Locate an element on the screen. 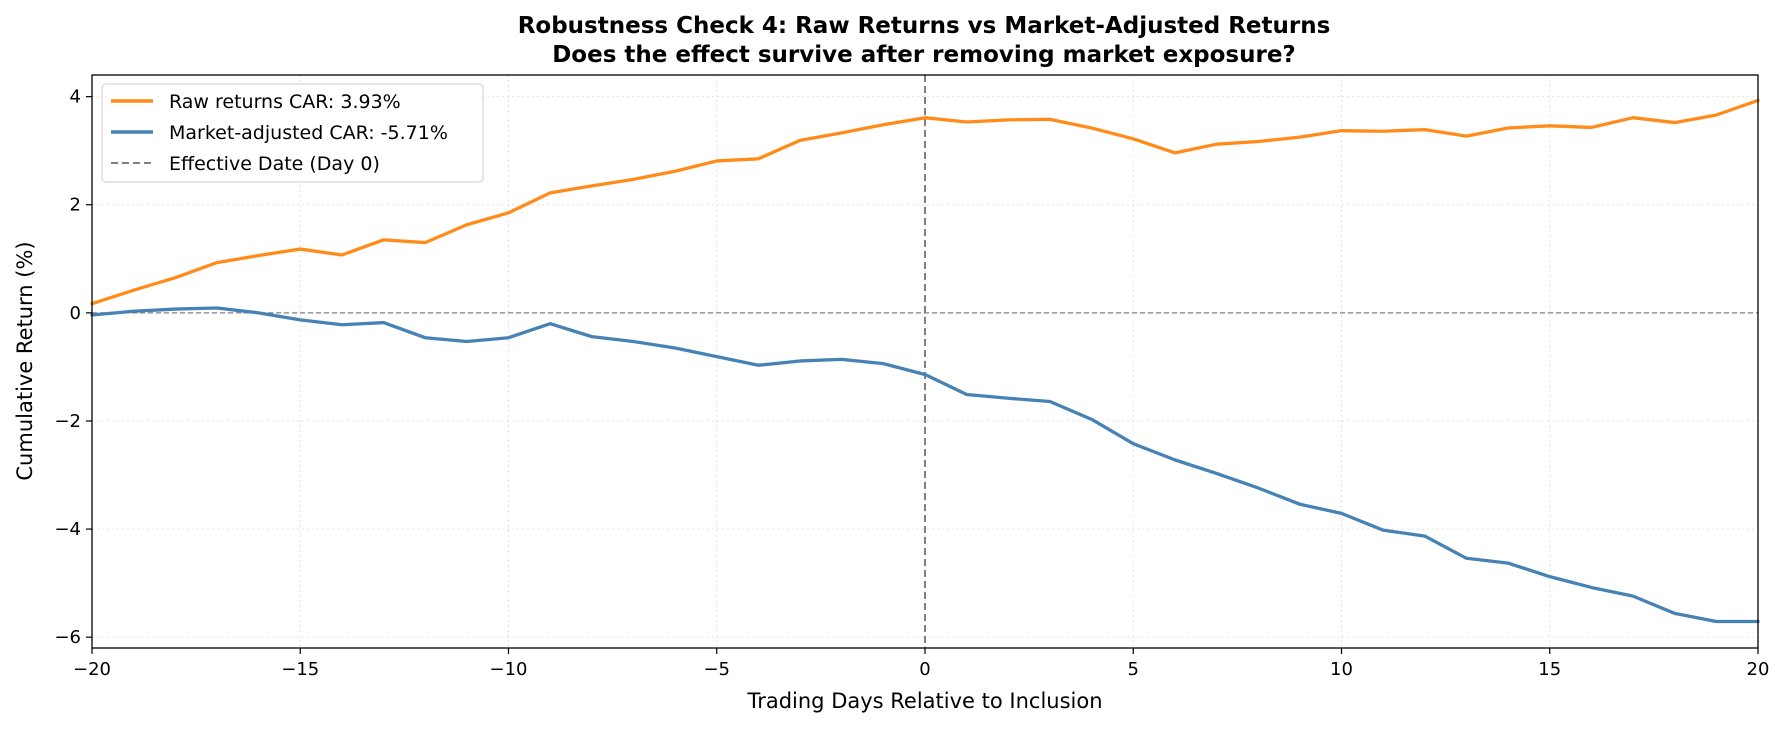  y-tick-label: −6 is located at coordinates (67, 637).